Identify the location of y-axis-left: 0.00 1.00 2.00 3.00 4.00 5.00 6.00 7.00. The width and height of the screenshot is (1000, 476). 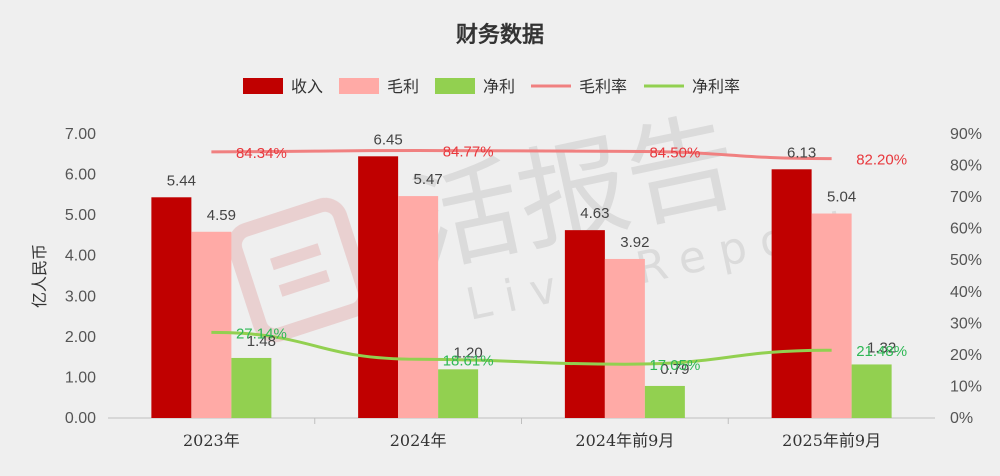
(80, 276).